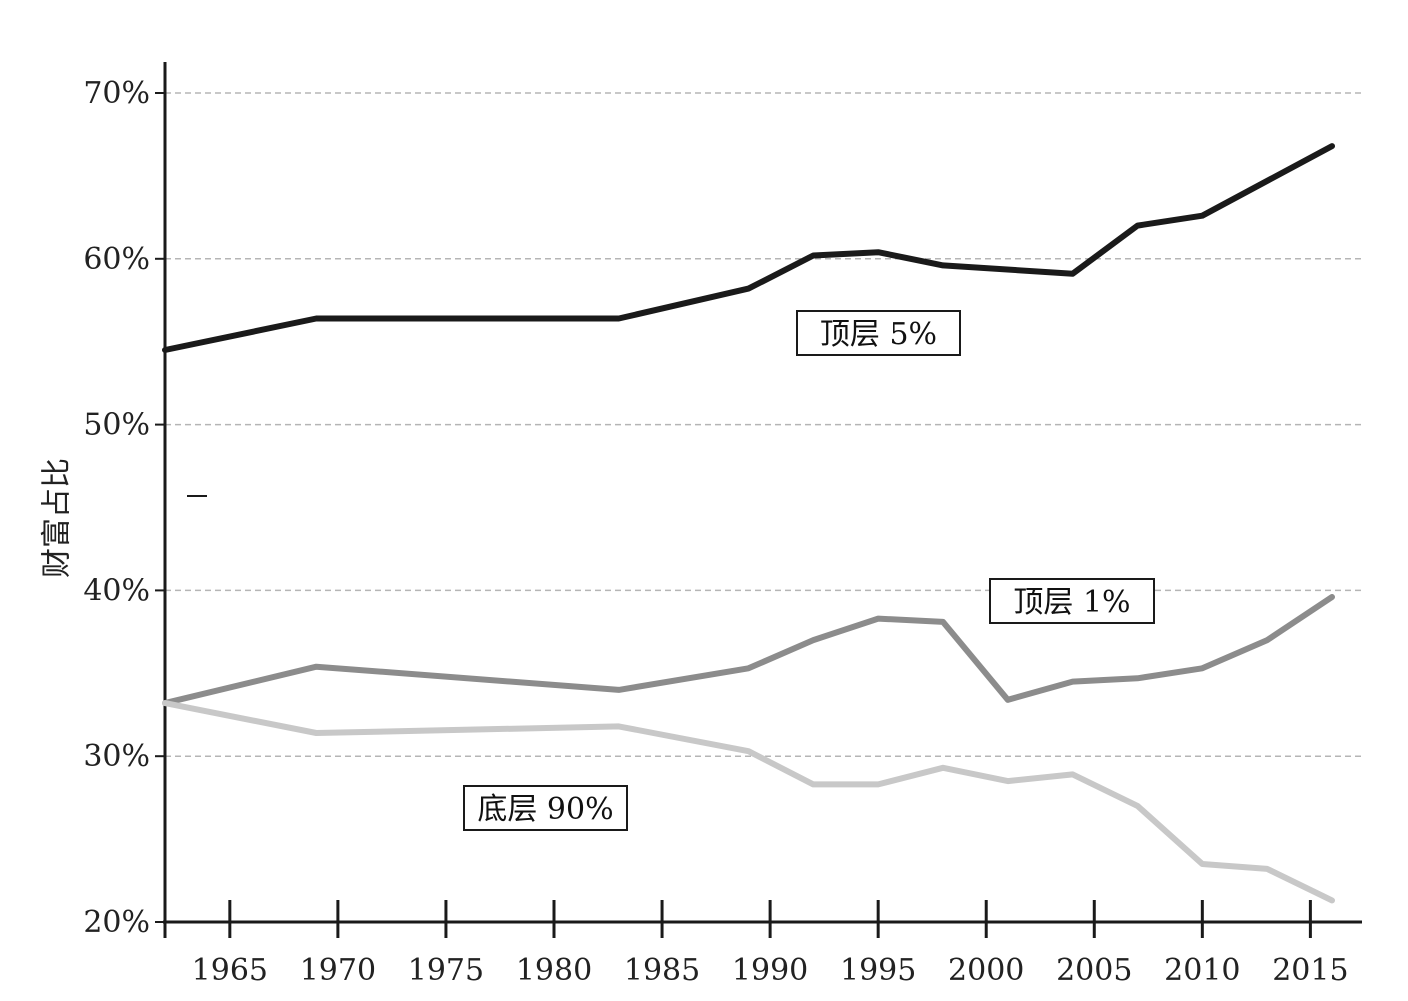 The width and height of the screenshot is (1408, 1001). What do you see at coordinates (116, 590) in the screenshot?
I see `y-tick-label-40: 40%` at bounding box center [116, 590].